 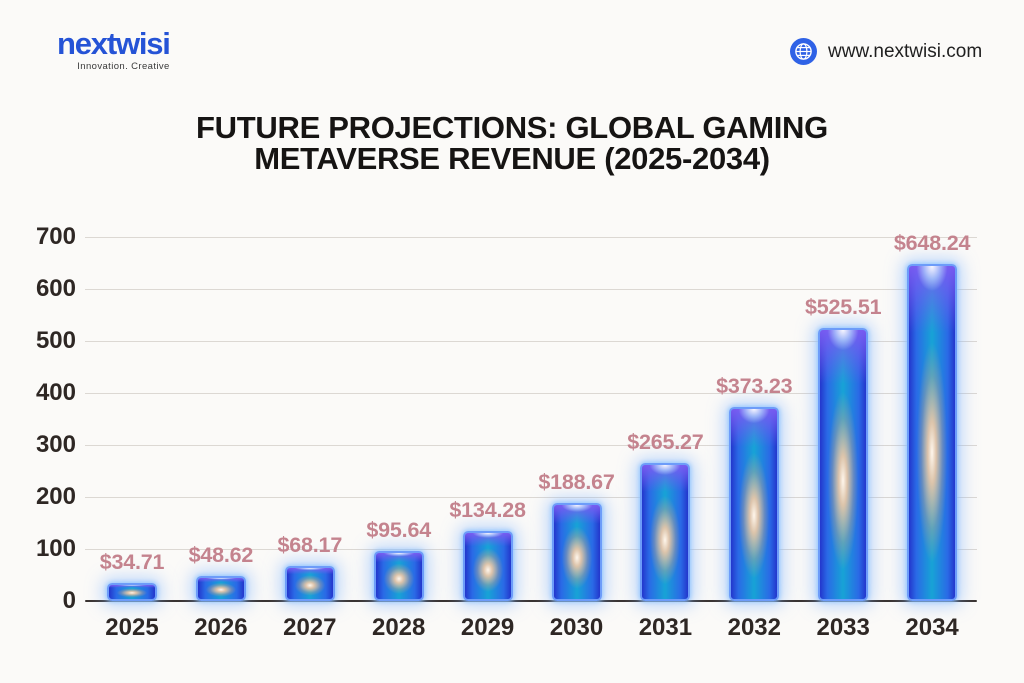 I want to click on x-tick-label: 2028, so click(x=398, y=627).